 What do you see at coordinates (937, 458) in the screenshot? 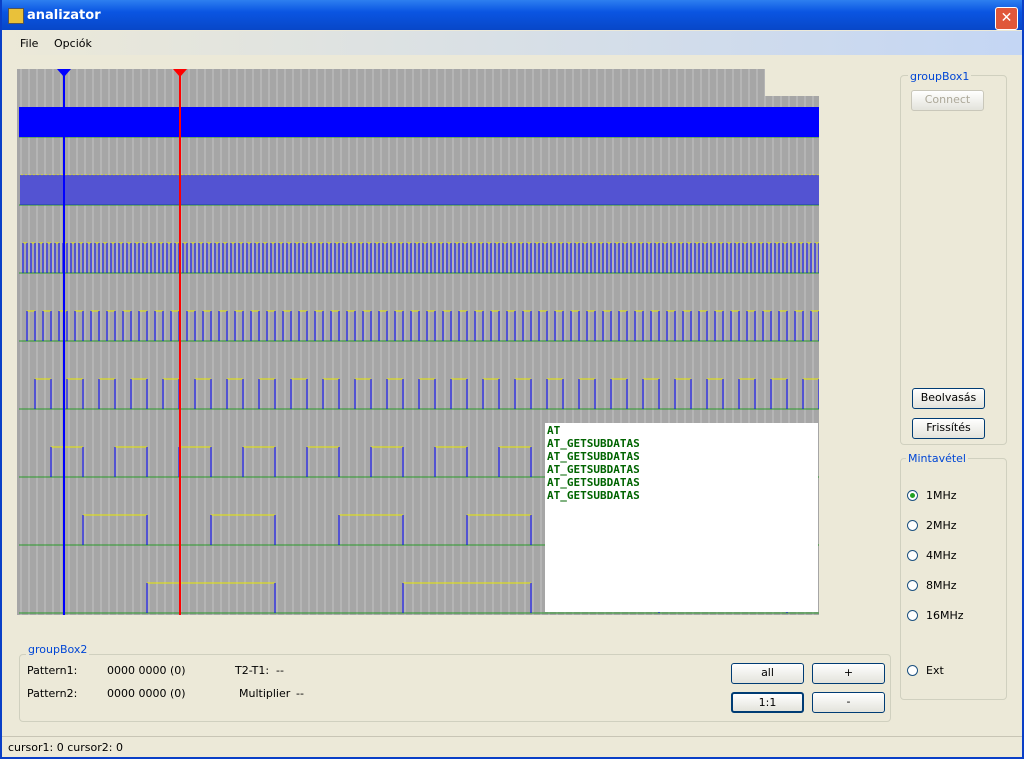
I see `group-title: Mintavétel` at bounding box center [937, 458].